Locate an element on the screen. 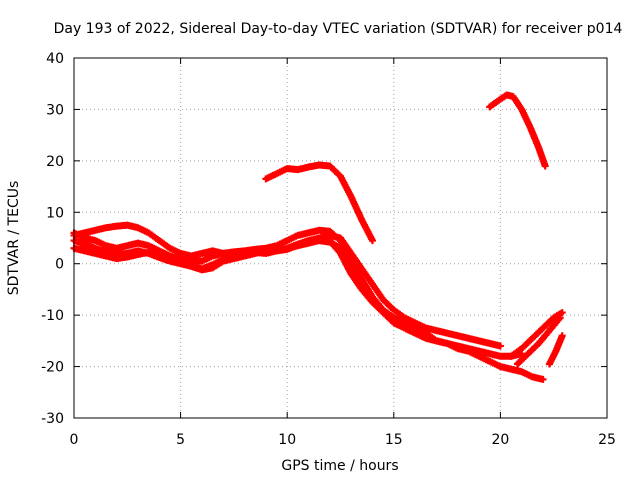  y-tick-label: -20 is located at coordinates (52, 368).